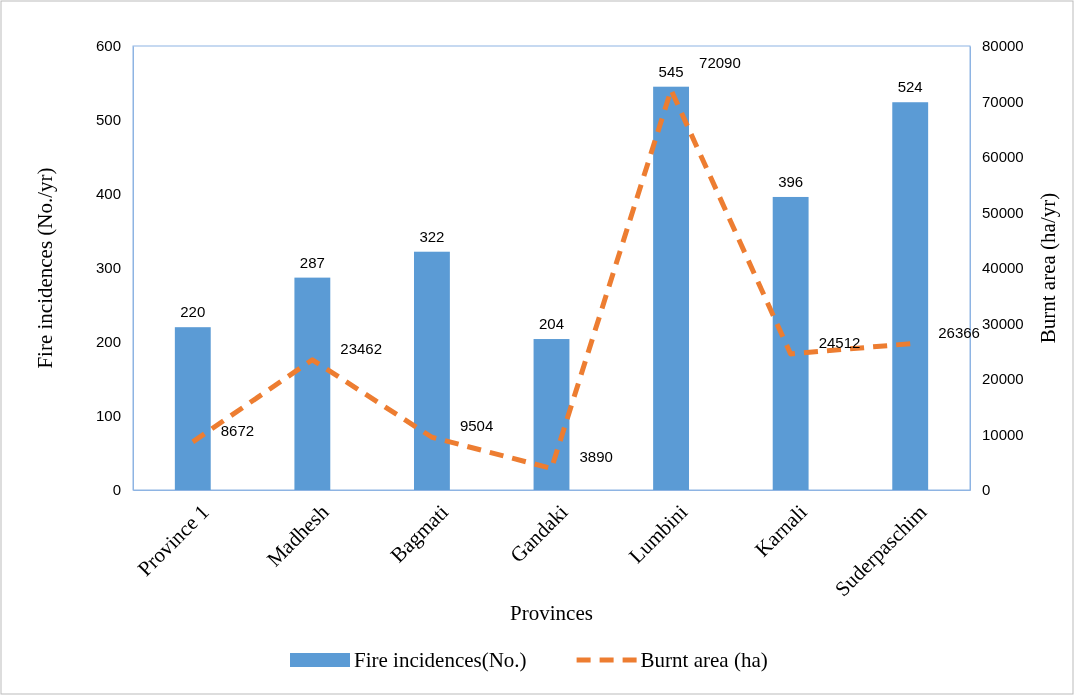 This screenshot has height=695, width=1074. Describe the element at coordinates (551, 613) in the screenshot. I see `x-axis-title: Provinces` at that location.